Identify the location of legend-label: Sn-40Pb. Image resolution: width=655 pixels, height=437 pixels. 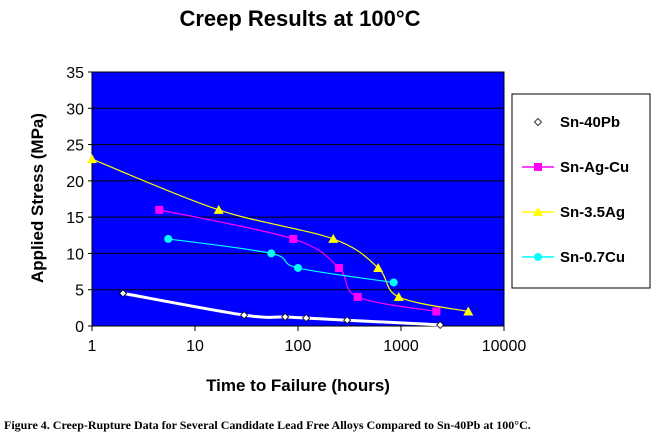
(590, 122).